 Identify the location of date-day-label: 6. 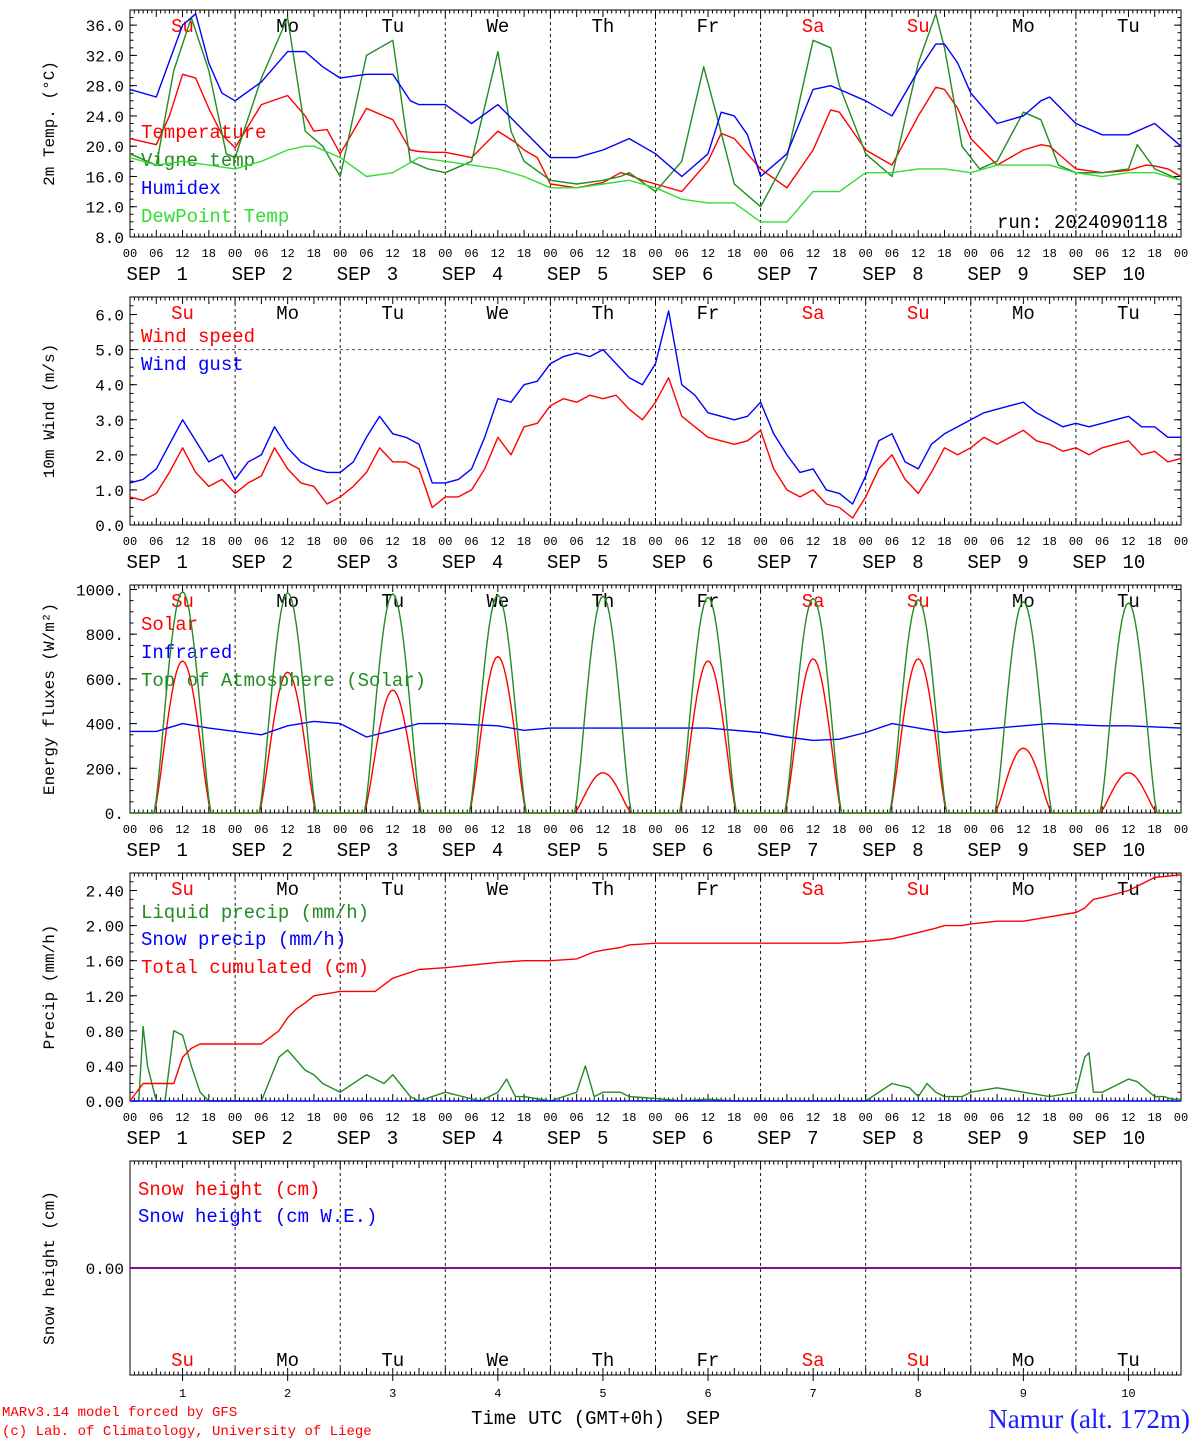
(707, 1139).